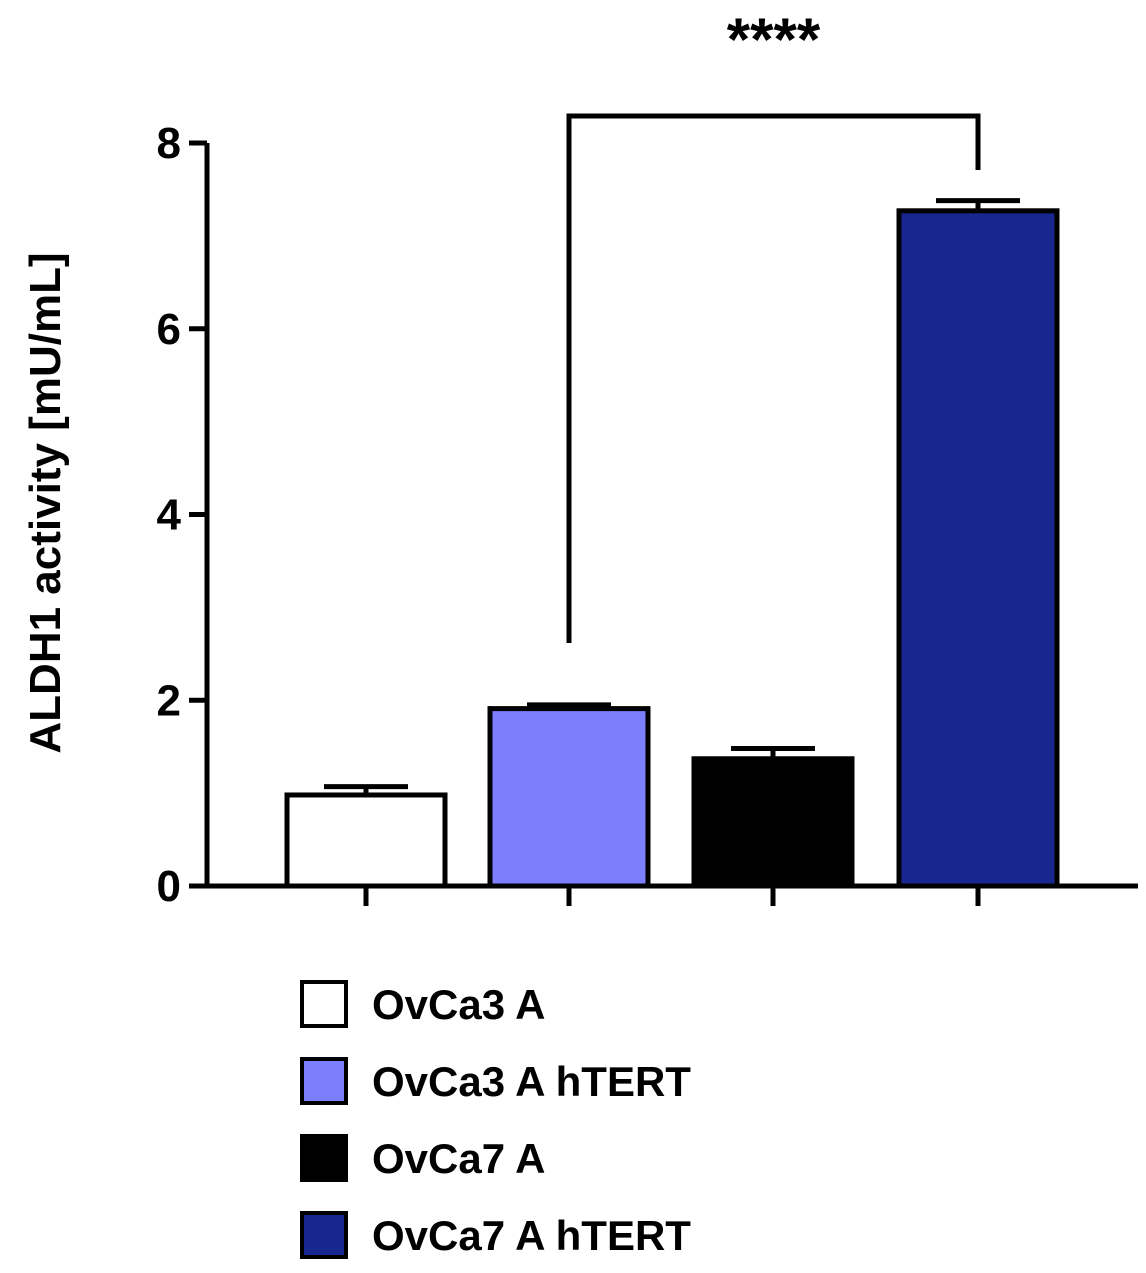 This screenshot has height=1273, width=1146. What do you see at coordinates (569, 797) in the screenshot?
I see `bar-ovca3-a-htert` at bounding box center [569, 797].